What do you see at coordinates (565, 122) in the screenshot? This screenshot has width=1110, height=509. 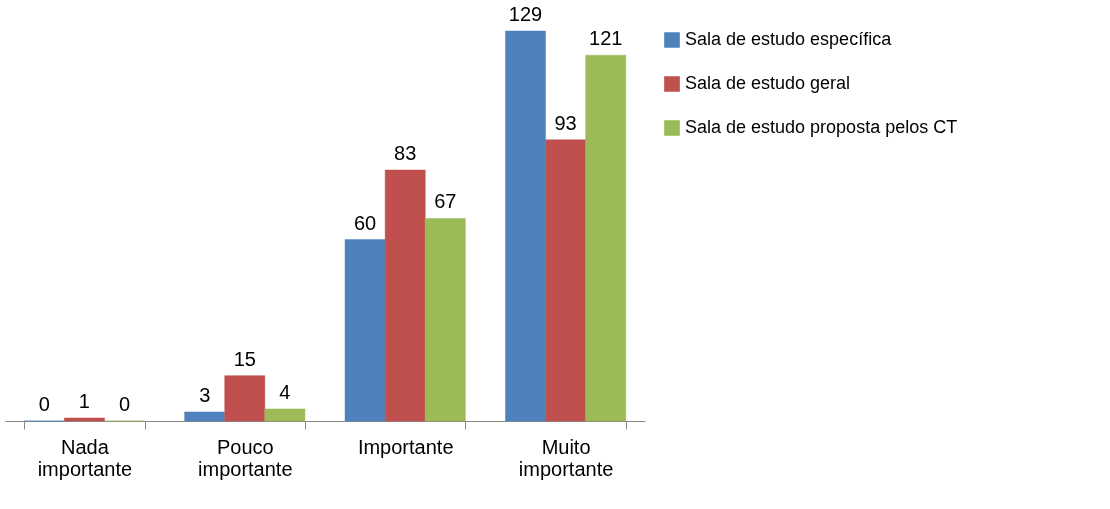 I see `data-label: 93` at bounding box center [565, 122].